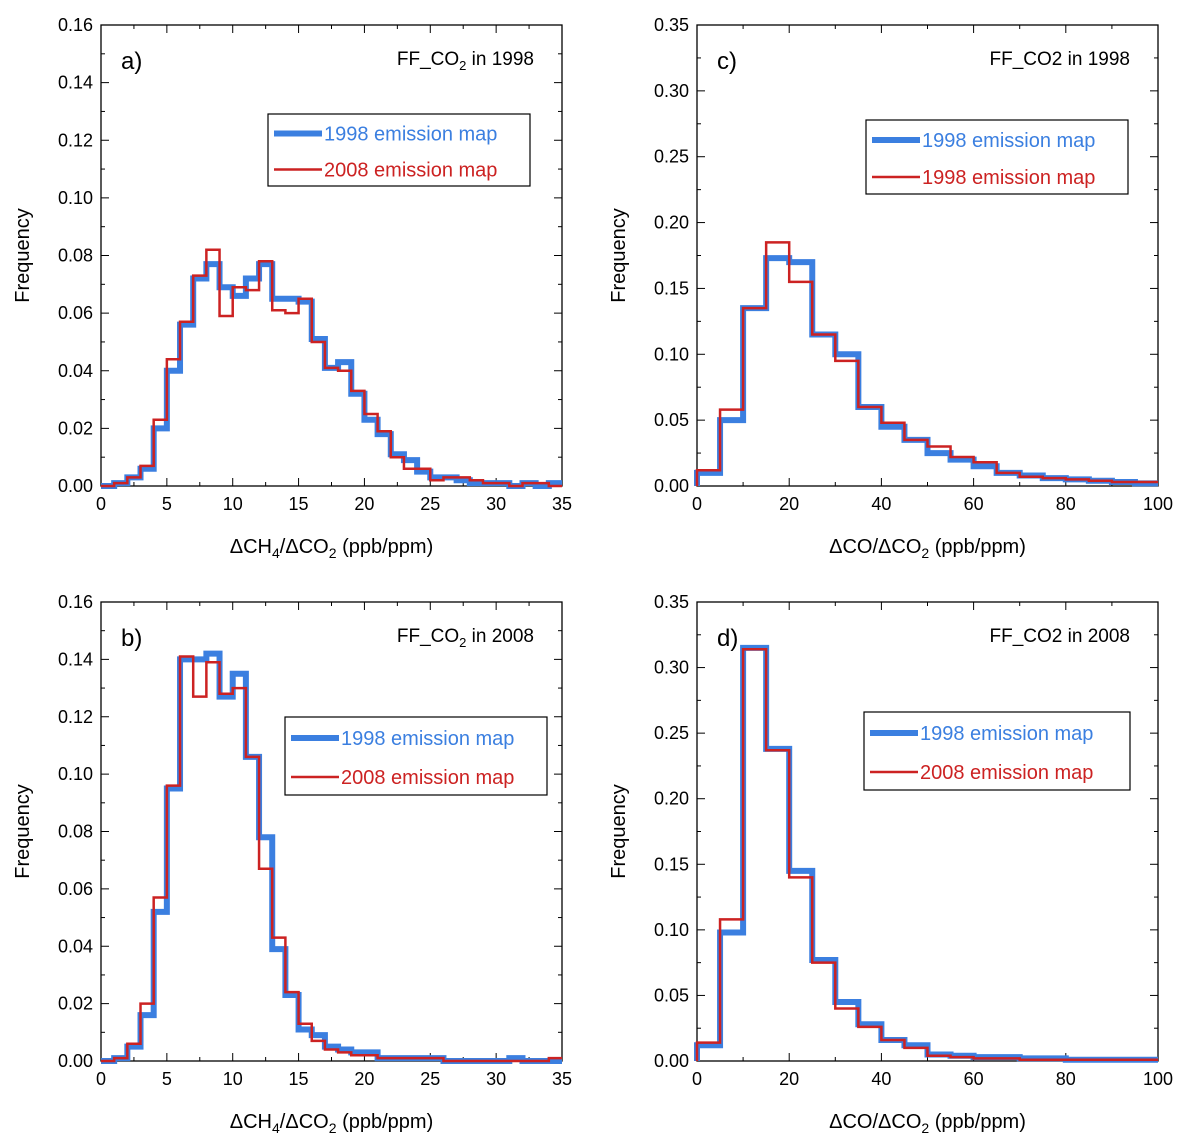 This screenshot has width=1177, height=1133. I want to click on panel-annotation: FF_CO2 in 2008, so click(1060, 636).